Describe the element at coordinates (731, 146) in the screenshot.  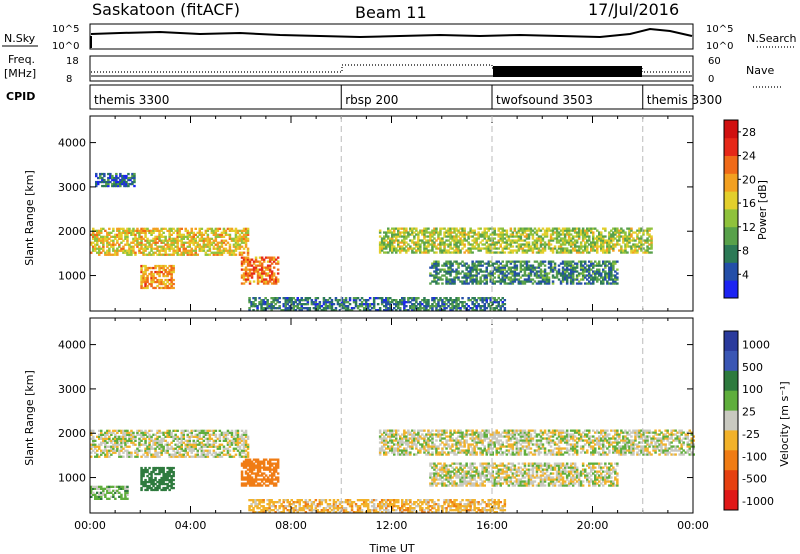
I see `power-colorbar-swatch` at that location.